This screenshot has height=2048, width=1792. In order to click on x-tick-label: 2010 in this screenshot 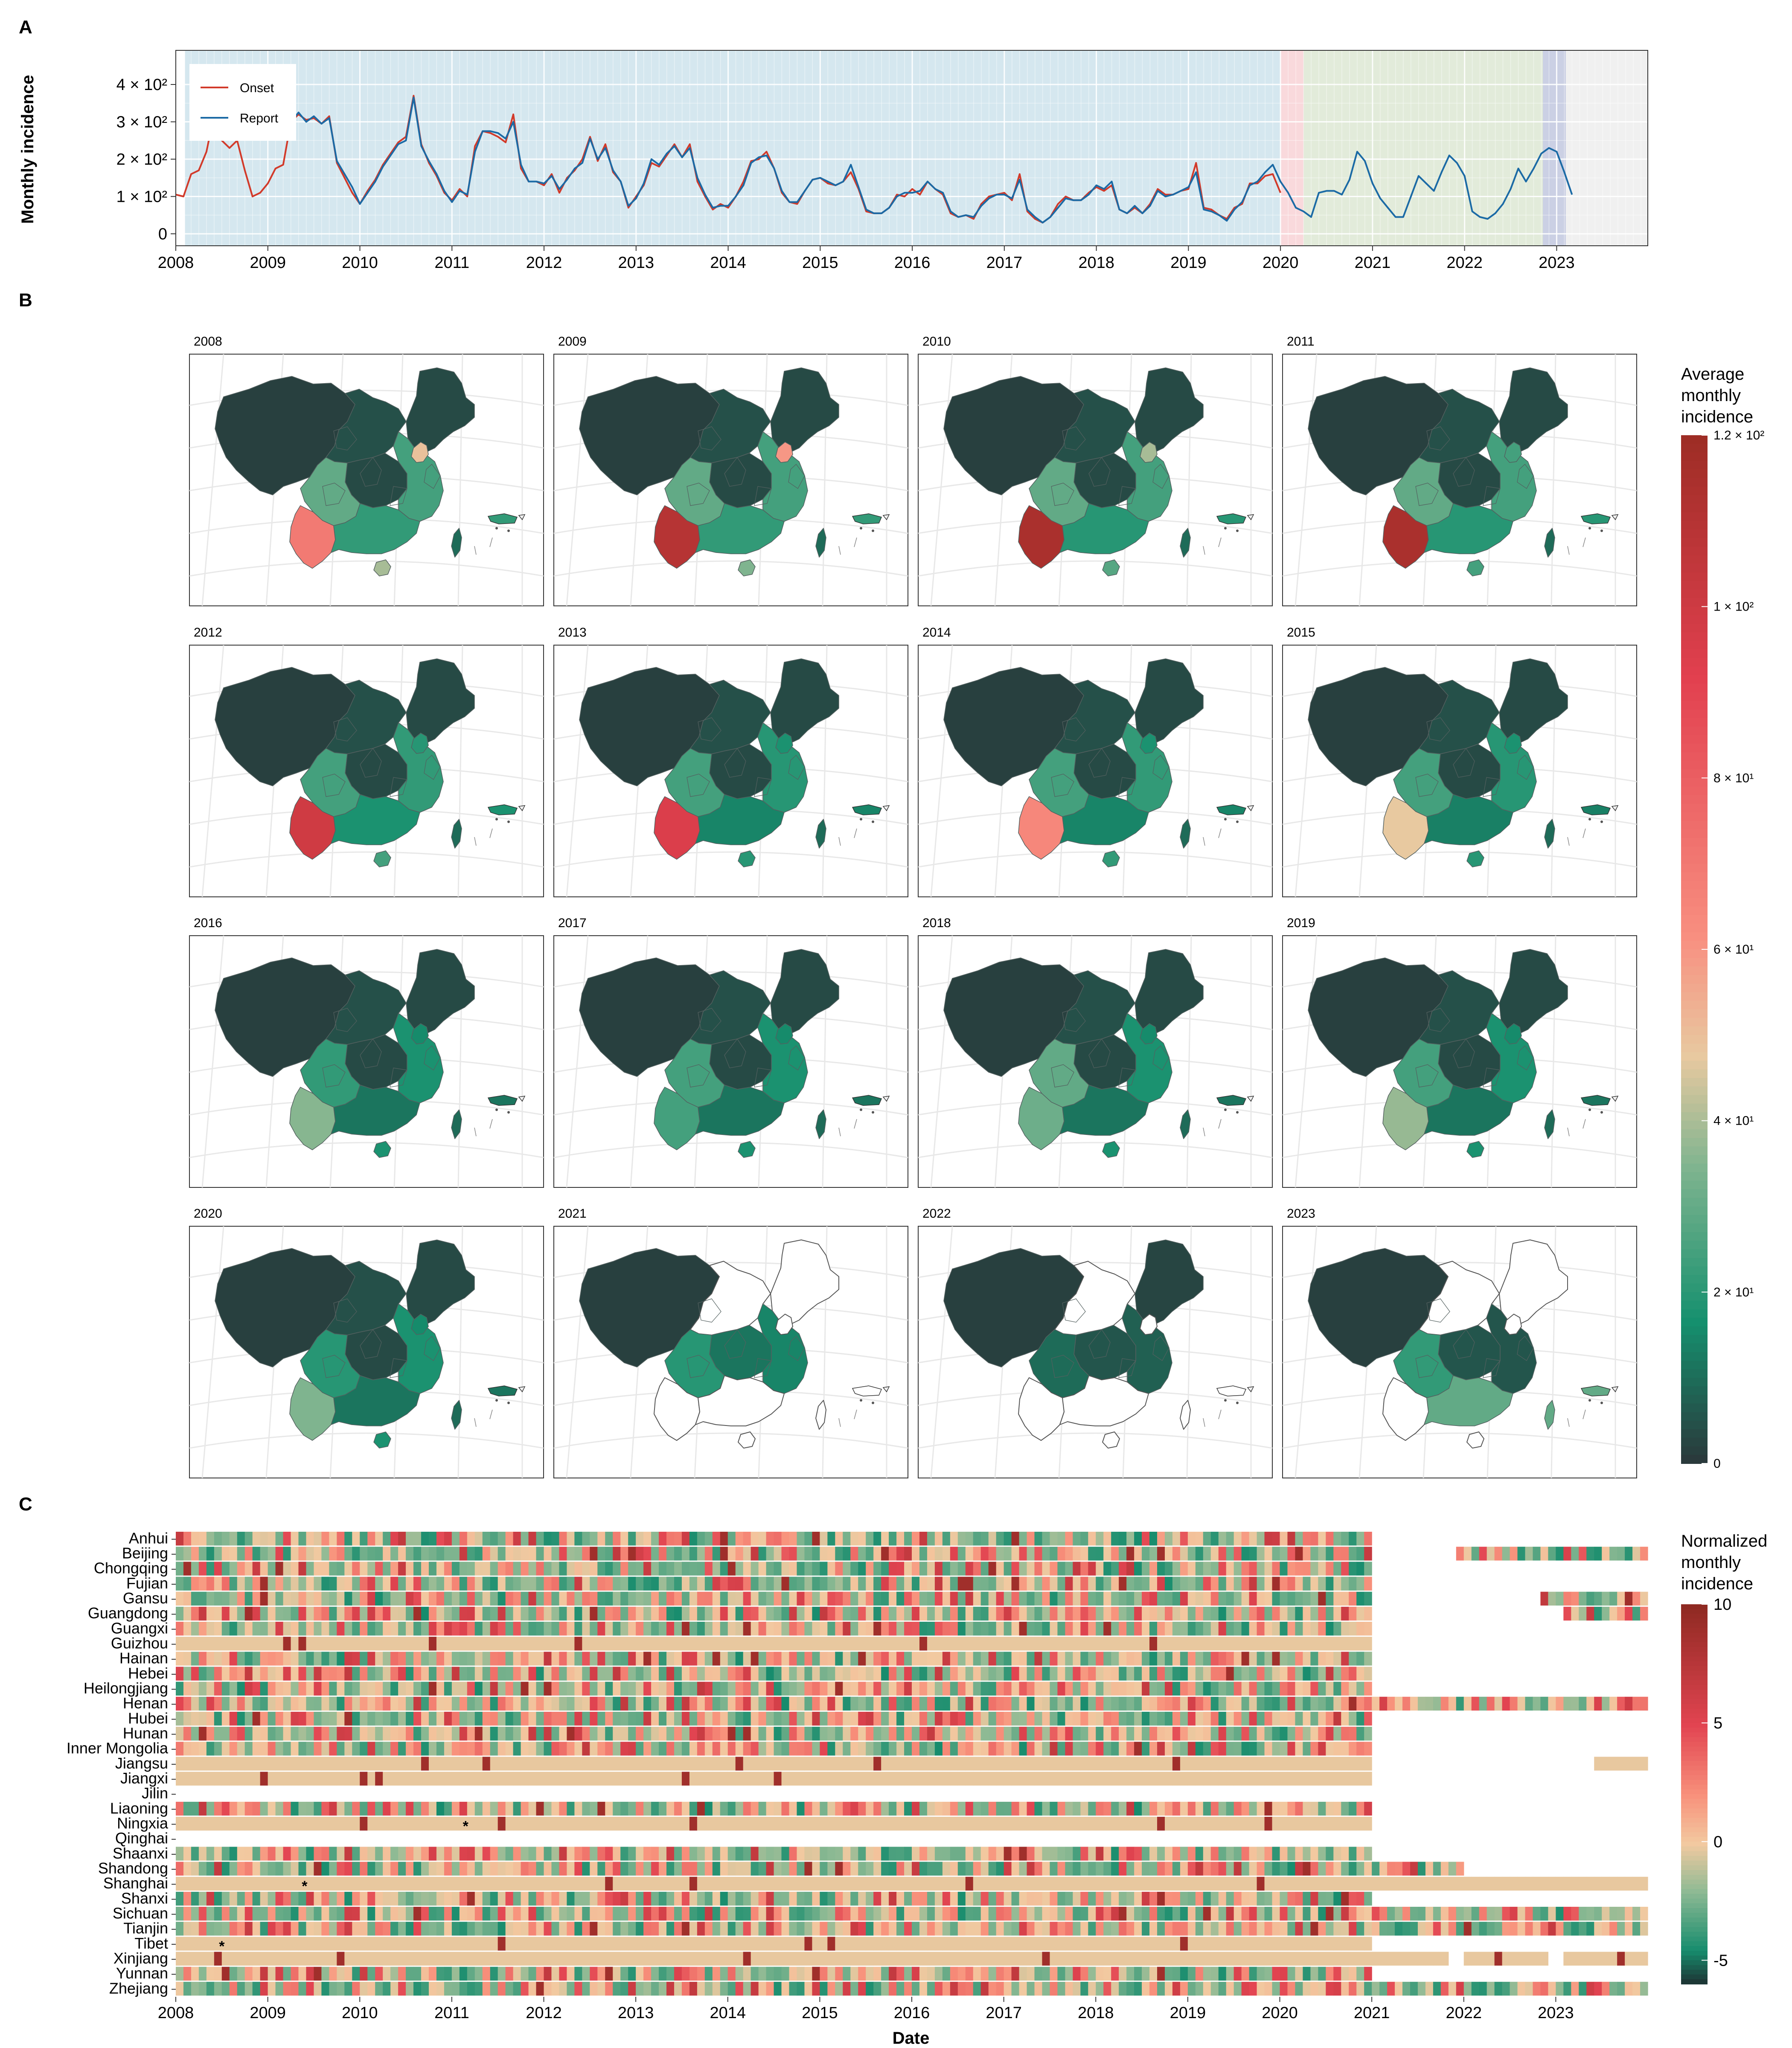, I will do `click(360, 263)`.